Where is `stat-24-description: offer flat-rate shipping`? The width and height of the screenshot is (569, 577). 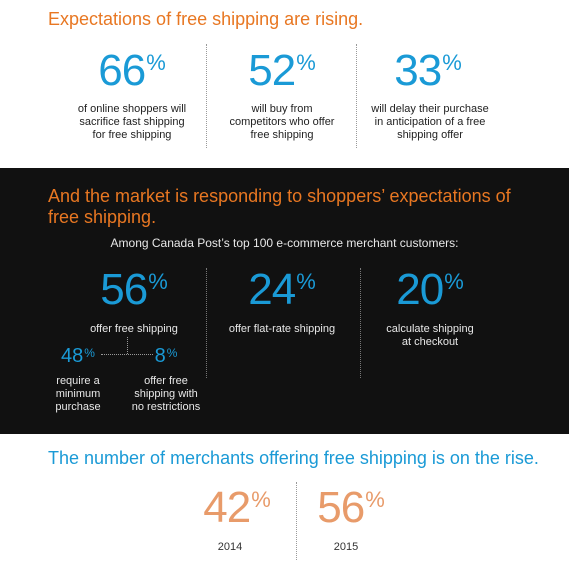 stat-24-description: offer flat-rate shipping is located at coordinates (282, 329).